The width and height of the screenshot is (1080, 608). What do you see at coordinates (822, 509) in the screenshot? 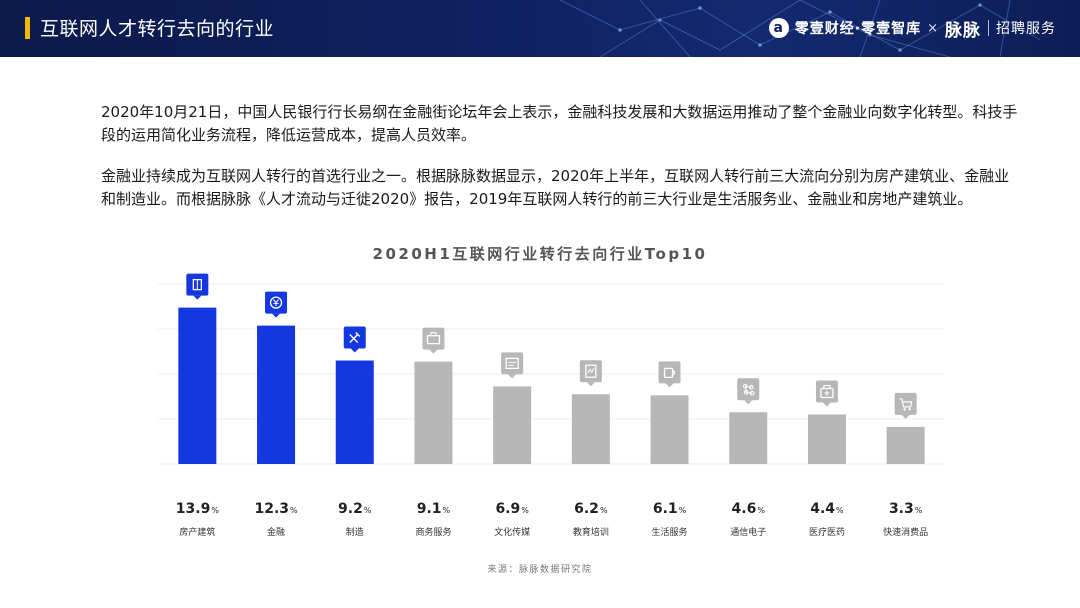
I see `value-number: 4.4` at bounding box center [822, 509].